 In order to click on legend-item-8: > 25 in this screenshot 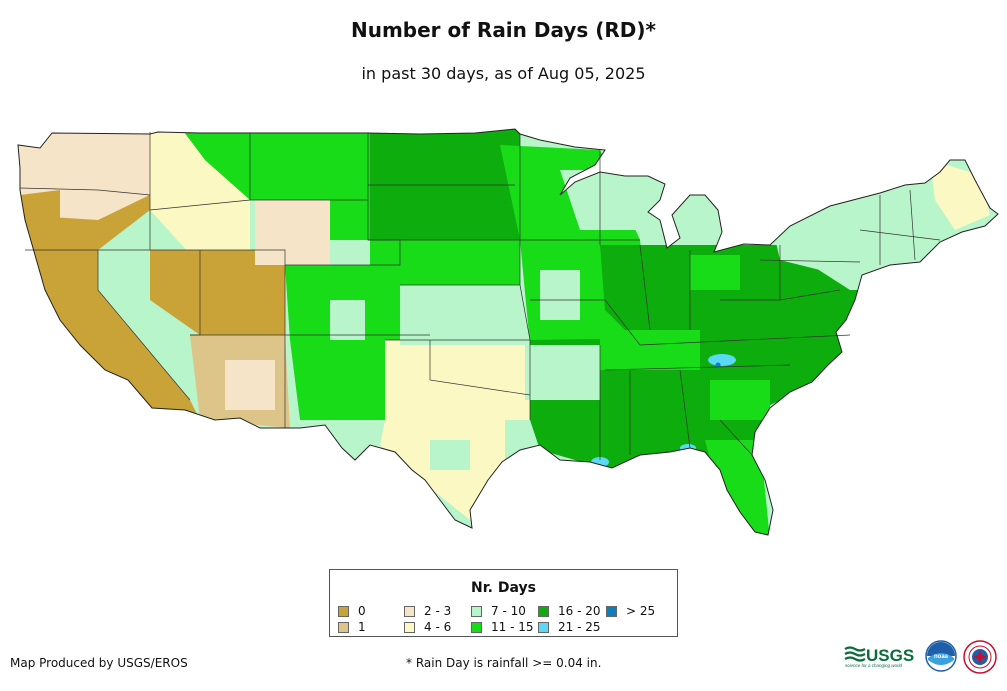, I will do `click(630, 611)`.